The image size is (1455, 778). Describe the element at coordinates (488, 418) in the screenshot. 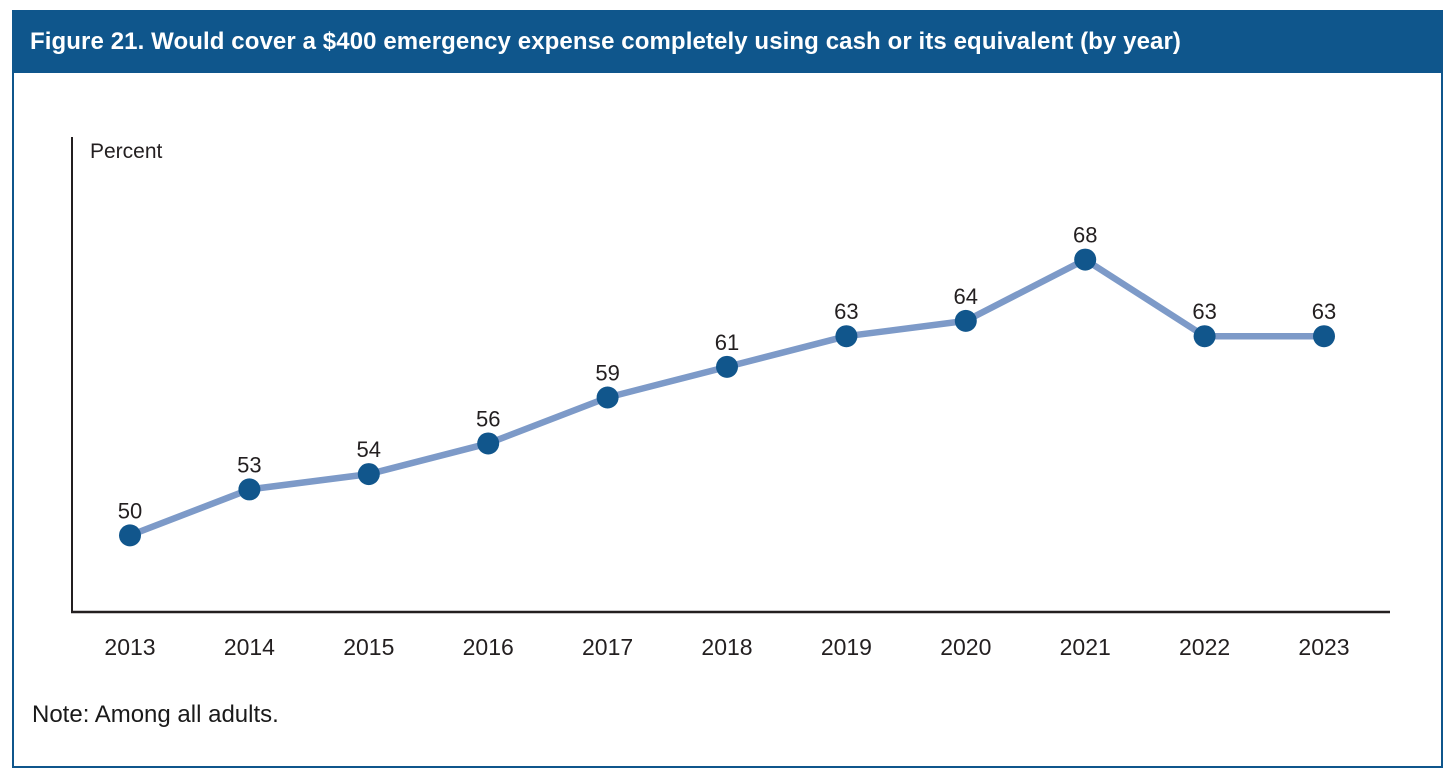

I see `data-label-2016: 56` at that location.